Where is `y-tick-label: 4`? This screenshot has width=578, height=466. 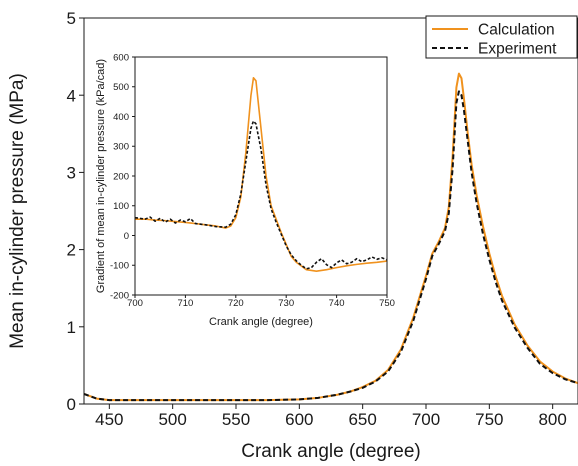
y-tick-label: 4 is located at coordinates (71, 95).